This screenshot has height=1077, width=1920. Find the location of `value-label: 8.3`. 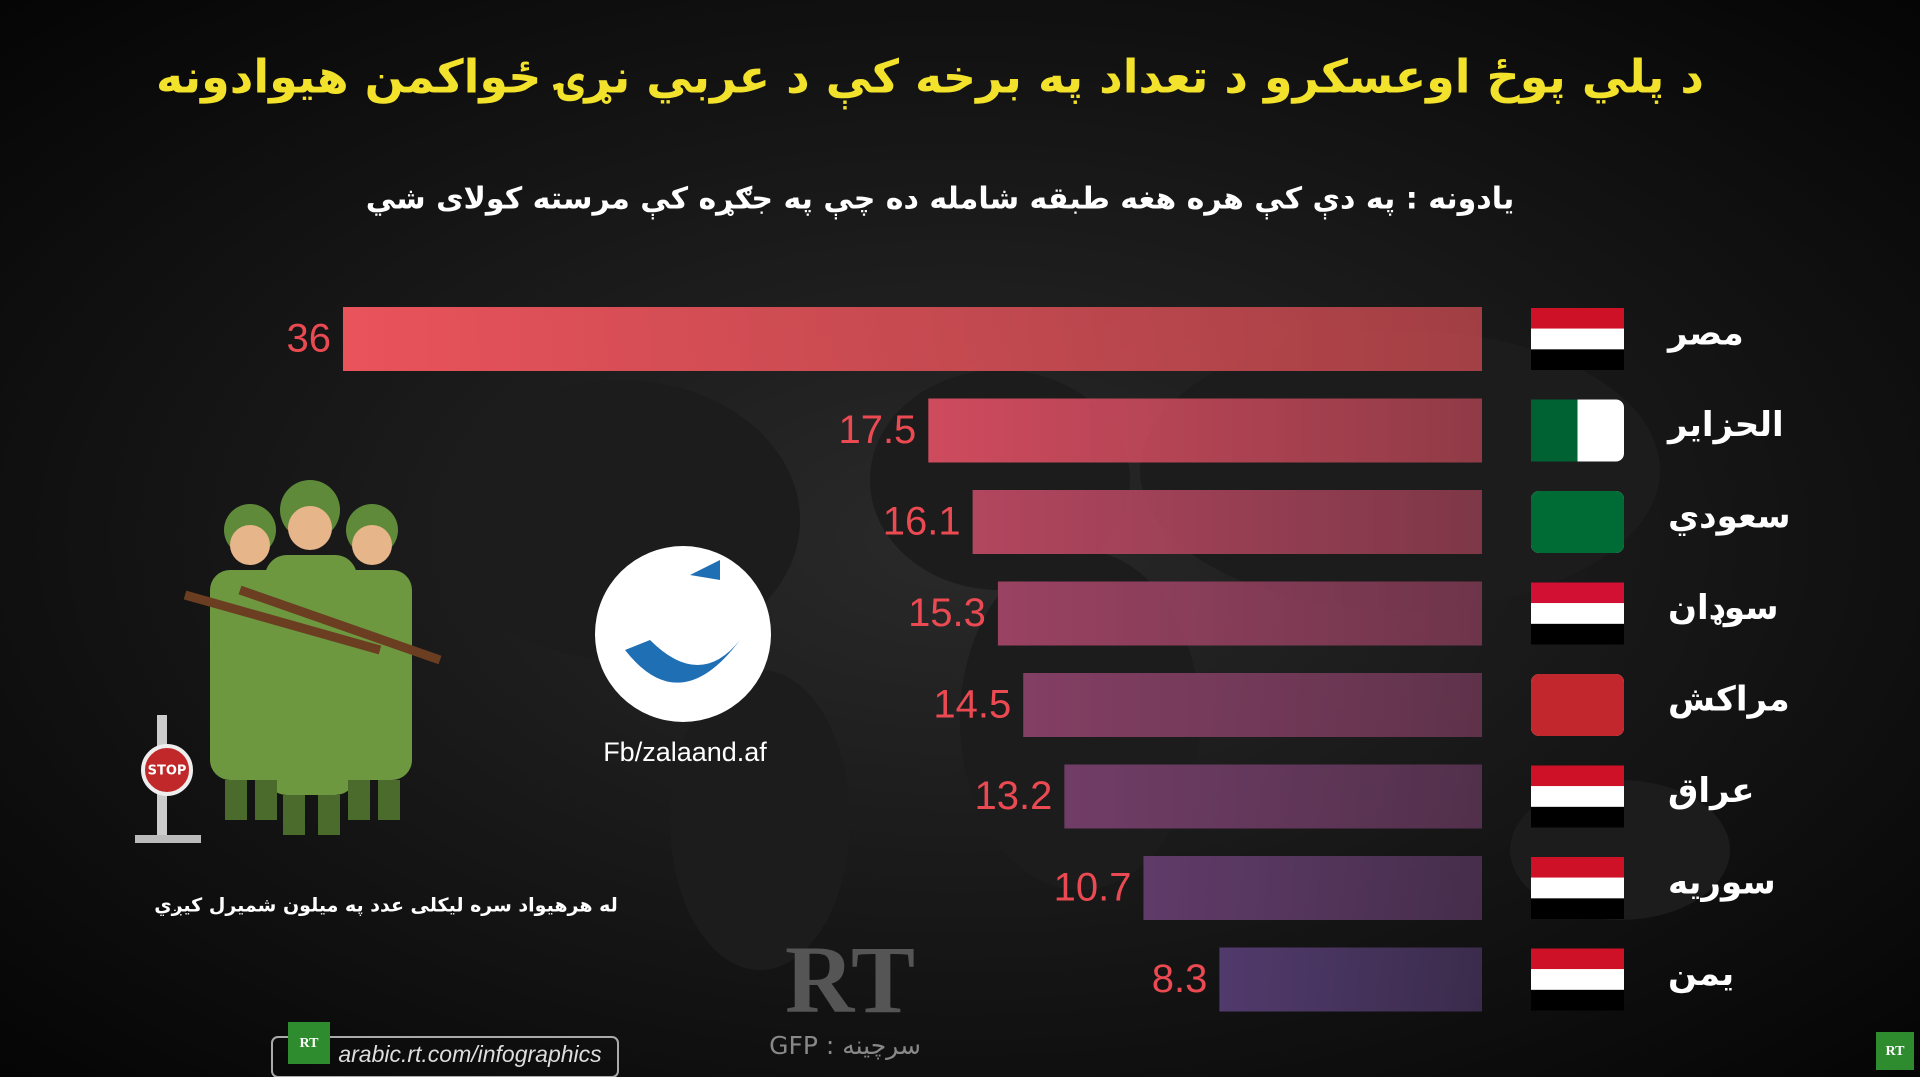

value-label: 8.3 is located at coordinates (1180, 979).